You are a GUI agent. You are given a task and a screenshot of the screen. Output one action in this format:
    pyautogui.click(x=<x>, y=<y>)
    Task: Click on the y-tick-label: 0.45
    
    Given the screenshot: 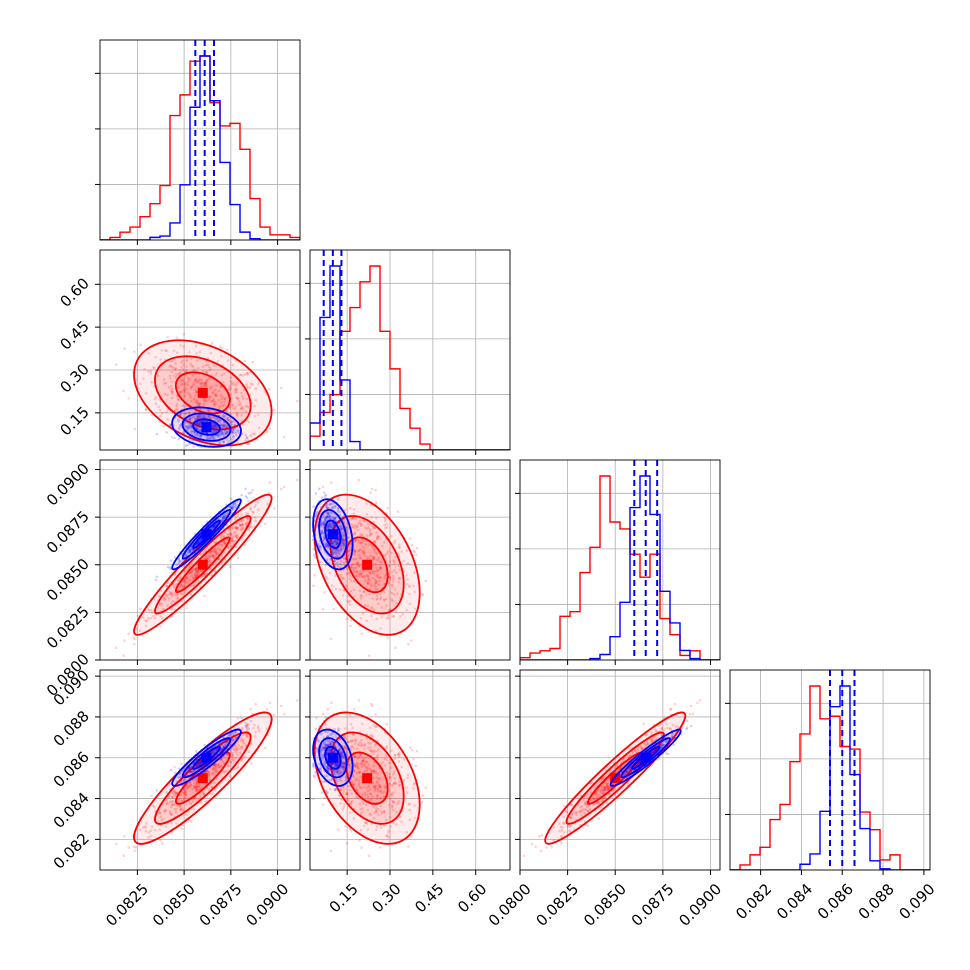 What is the action you would take?
    pyautogui.click(x=74, y=335)
    